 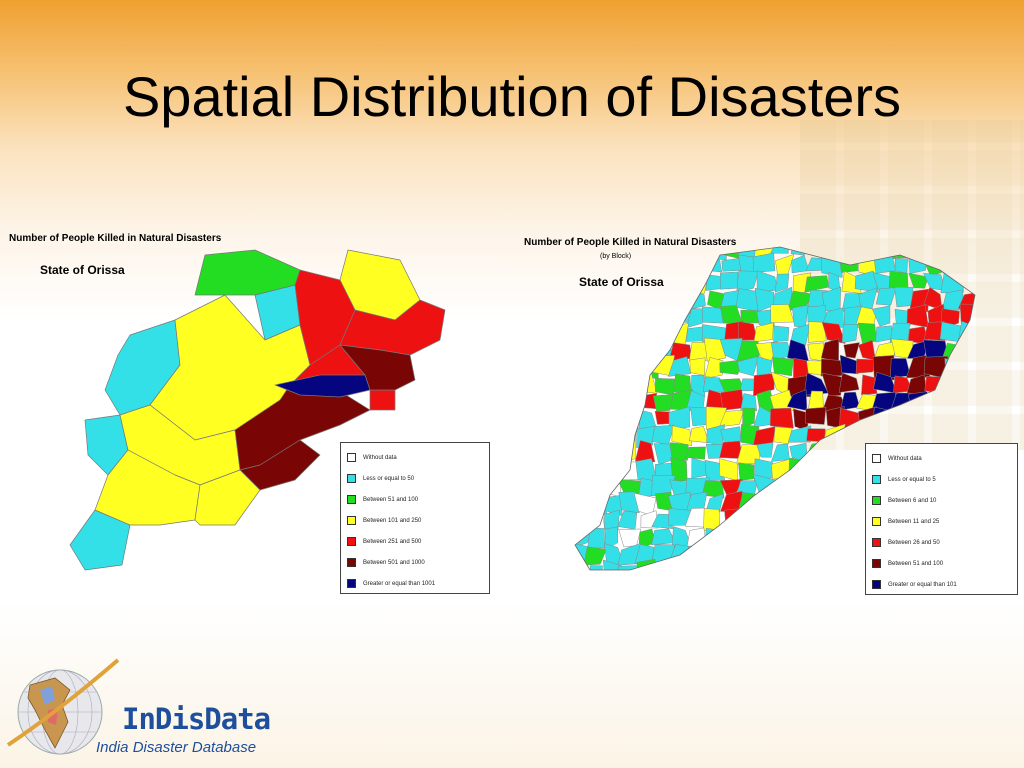 I want to click on india-globe-logo-icon, so click(x=63, y=706).